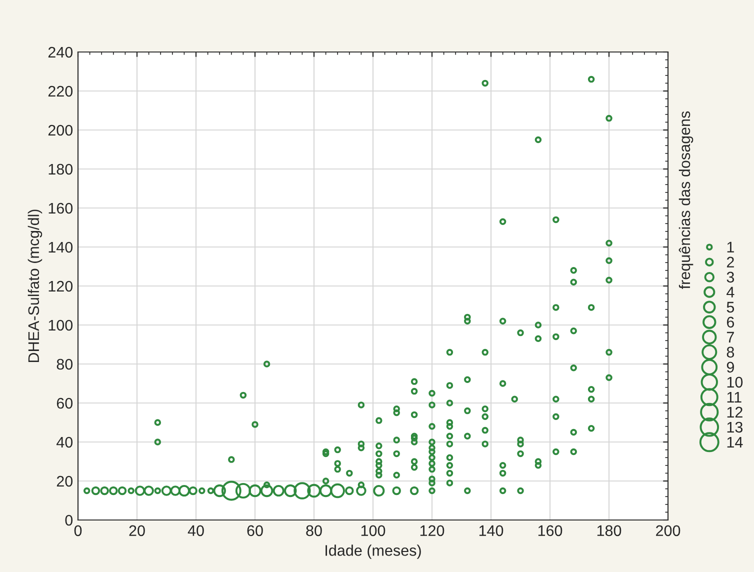  I want to click on legend-label: 6, so click(730, 322).